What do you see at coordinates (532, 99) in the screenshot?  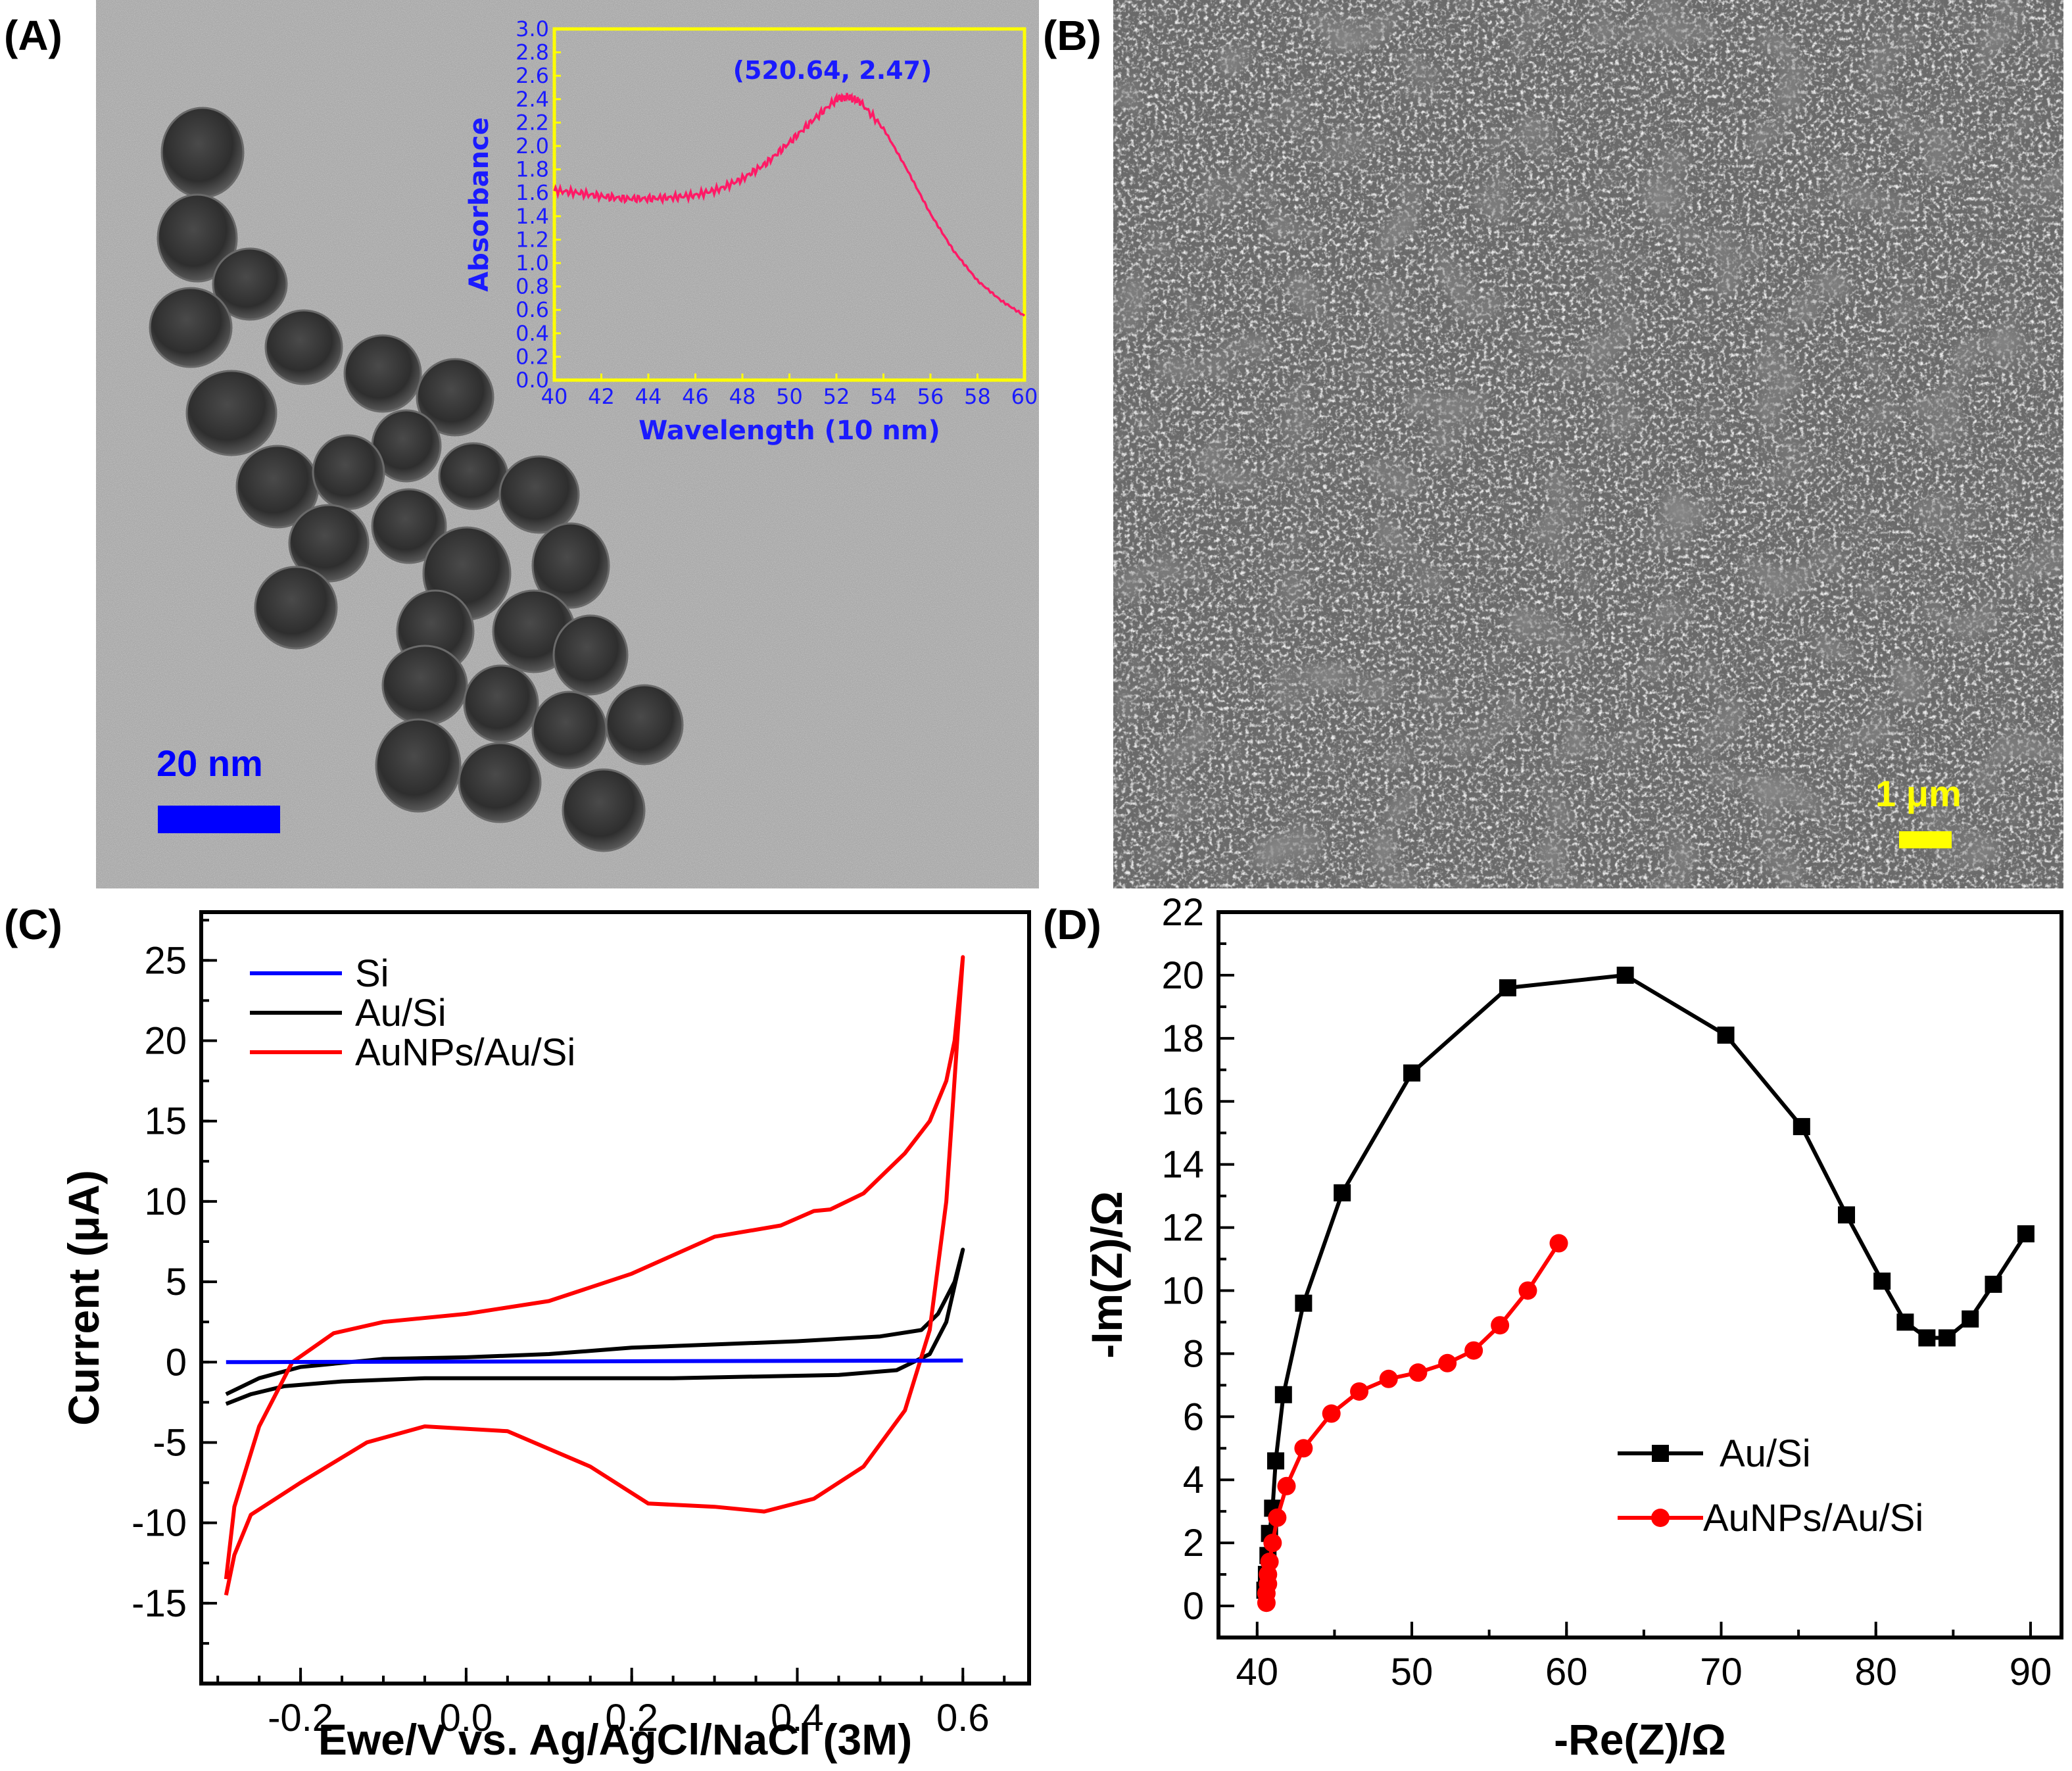 I see `inset-y-tick-label: 2.4` at bounding box center [532, 99].